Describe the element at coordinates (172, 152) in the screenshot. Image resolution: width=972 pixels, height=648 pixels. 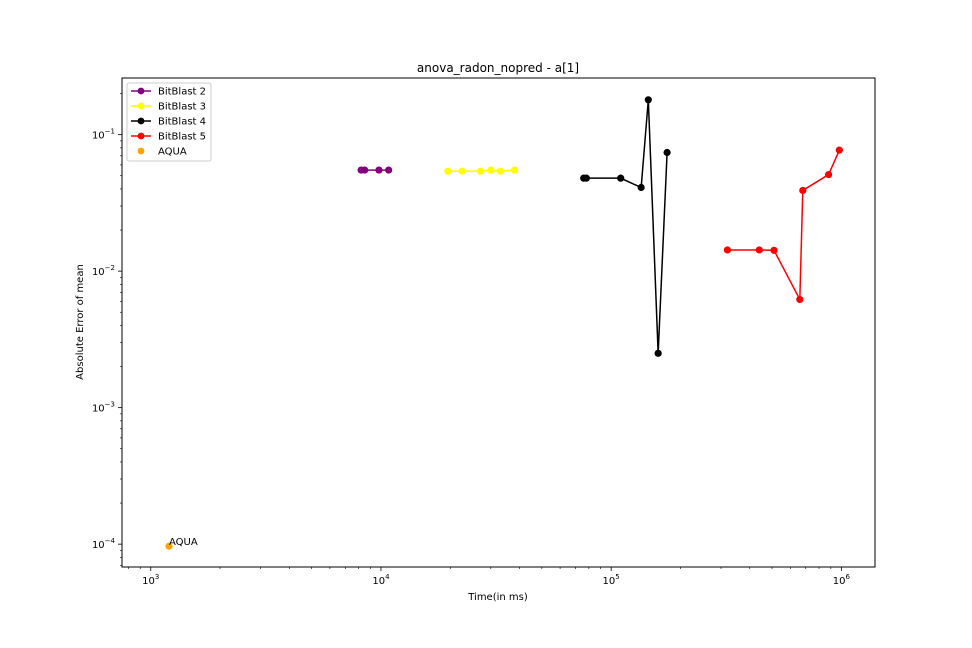
I see `legend-label: AQUA` at that location.